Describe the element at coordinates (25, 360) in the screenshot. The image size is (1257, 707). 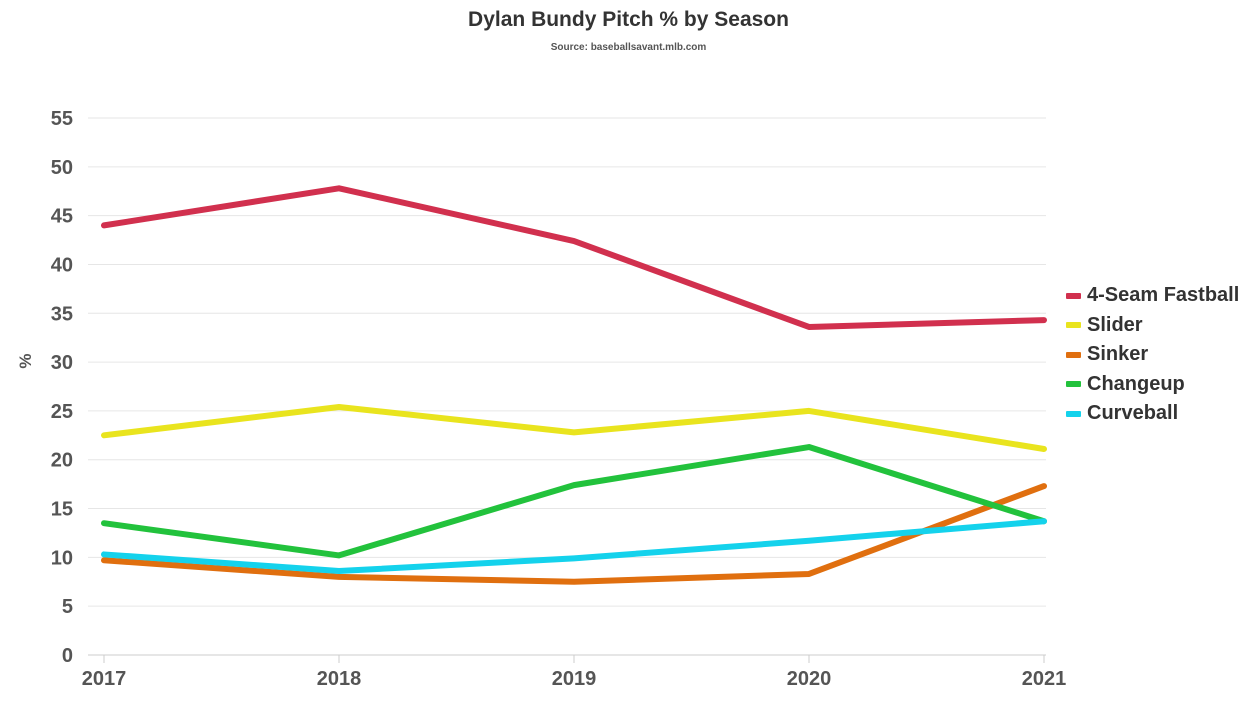
I see `y-axis-label: %` at that location.